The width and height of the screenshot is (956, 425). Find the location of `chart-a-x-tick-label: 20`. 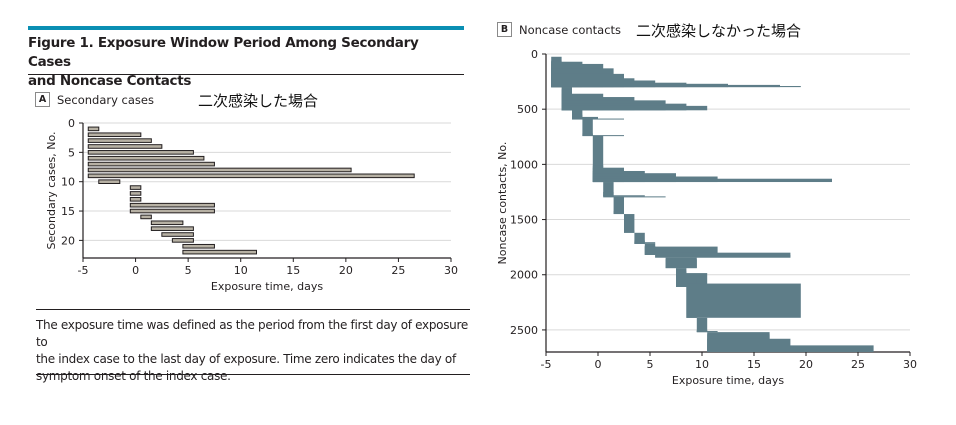

chart-a-x-tick-label: 20 is located at coordinates (346, 270).